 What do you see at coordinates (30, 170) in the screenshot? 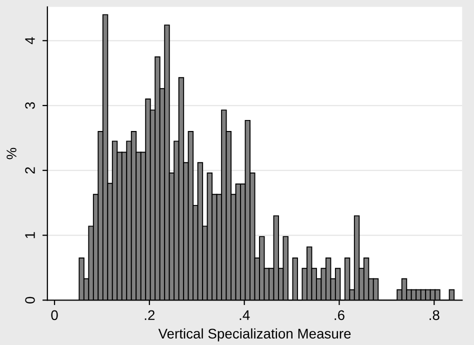
I see `y-tick-label: 2` at bounding box center [30, 170].